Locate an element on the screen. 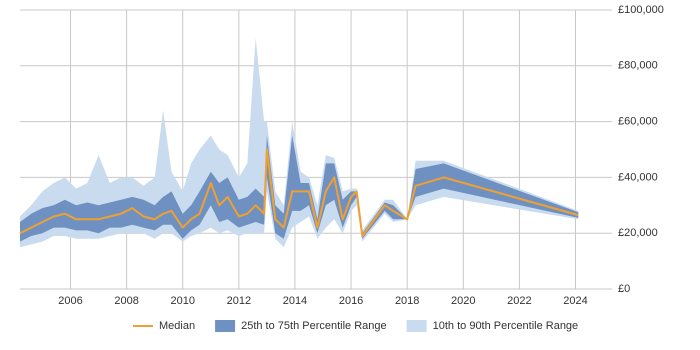 This screenshot has height=350, width=700. y-tick-label: £100,000 is located at coordinates (641, 10).